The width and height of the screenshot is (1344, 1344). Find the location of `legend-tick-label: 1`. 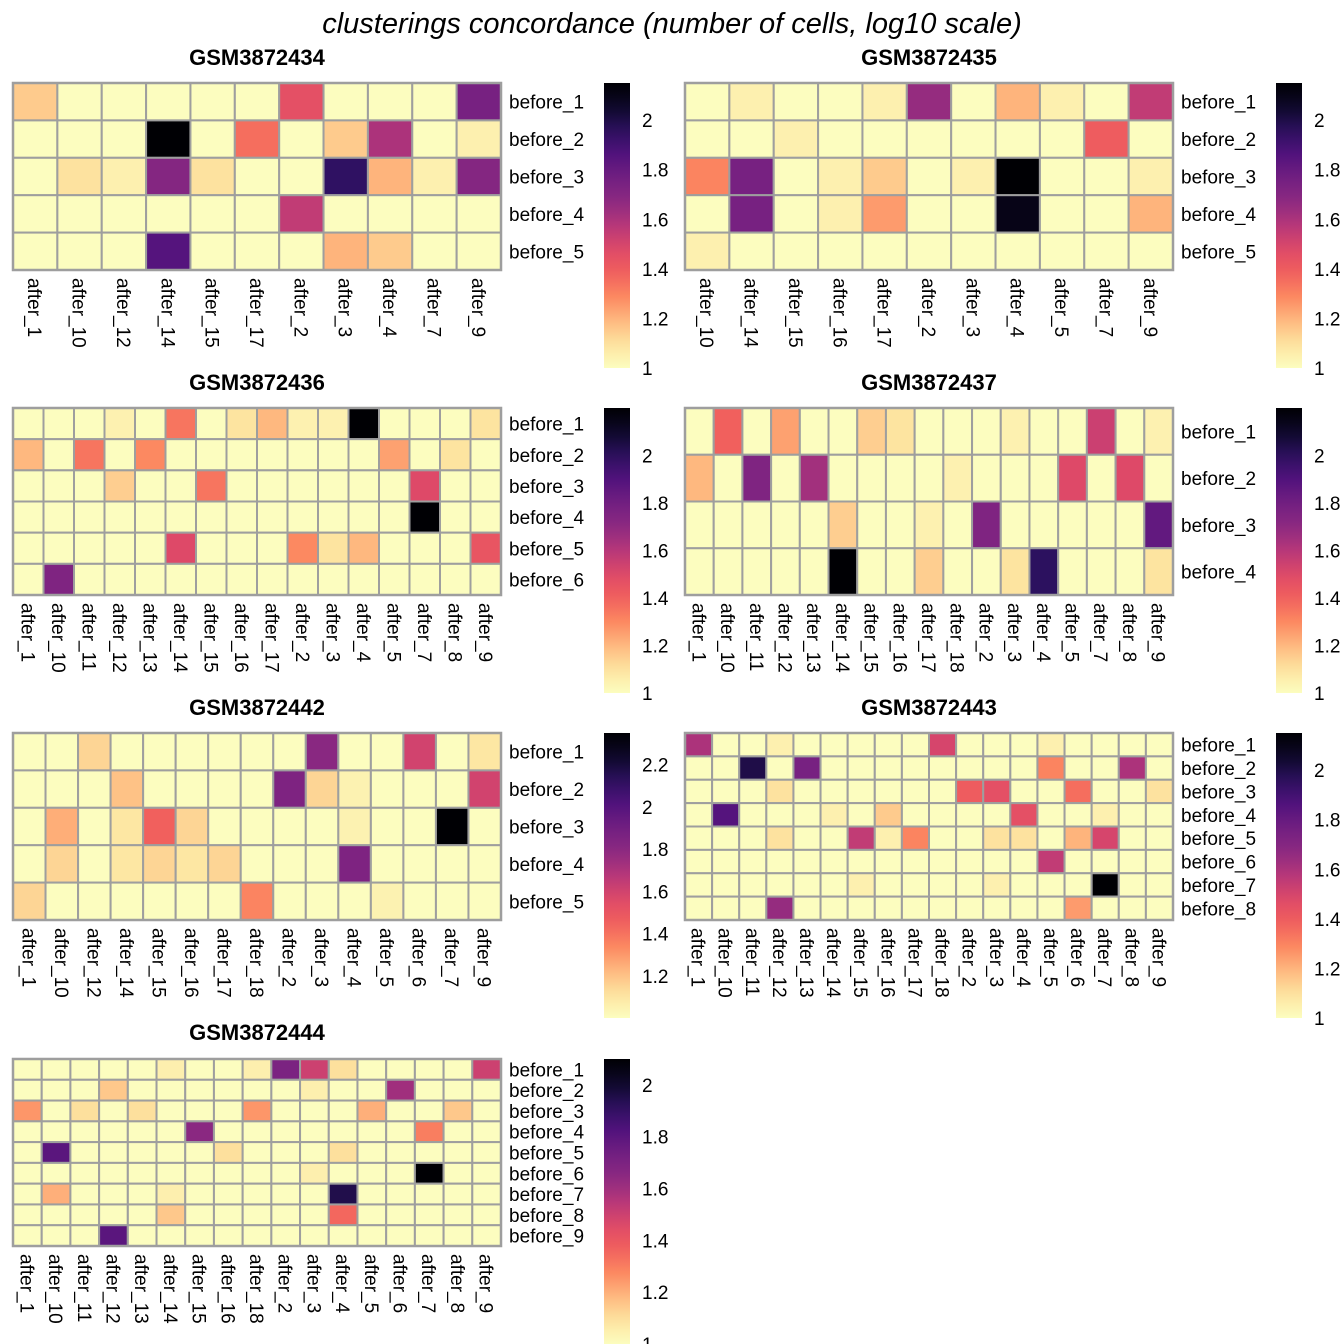

legend-tick-label: 1 is located at coordinates (647, 369).